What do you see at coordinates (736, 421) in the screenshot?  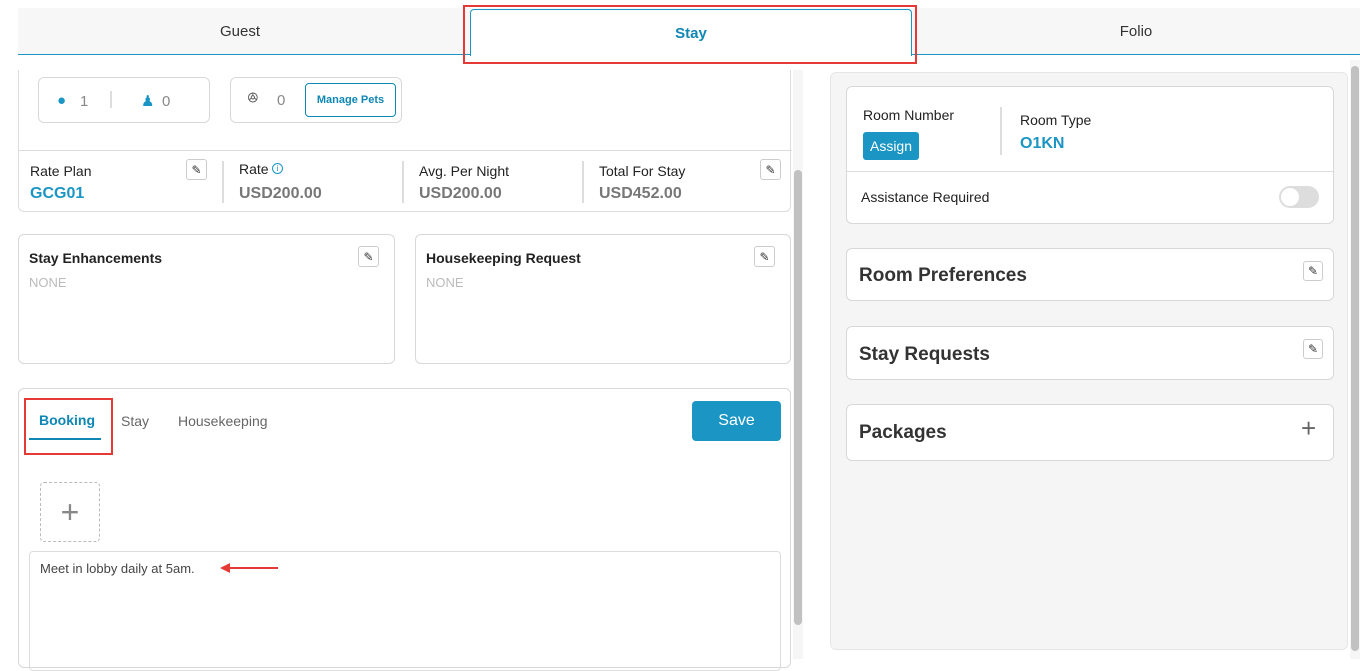 I see `save-button: Save` at bounding box center [736, 421].